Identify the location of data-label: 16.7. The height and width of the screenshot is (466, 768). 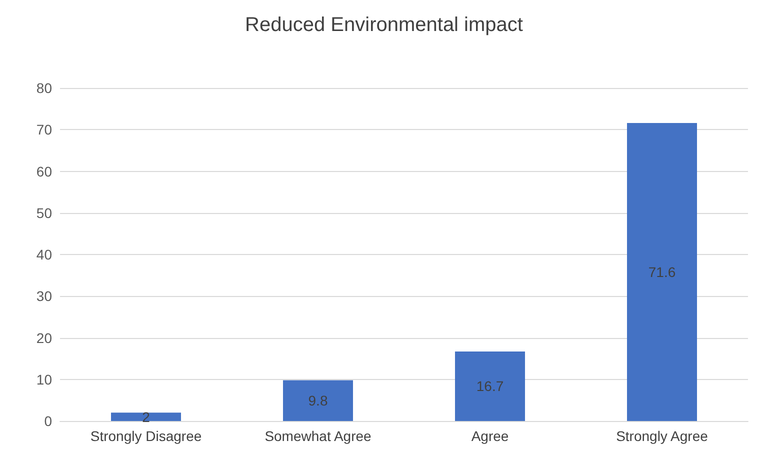
(490, 386).